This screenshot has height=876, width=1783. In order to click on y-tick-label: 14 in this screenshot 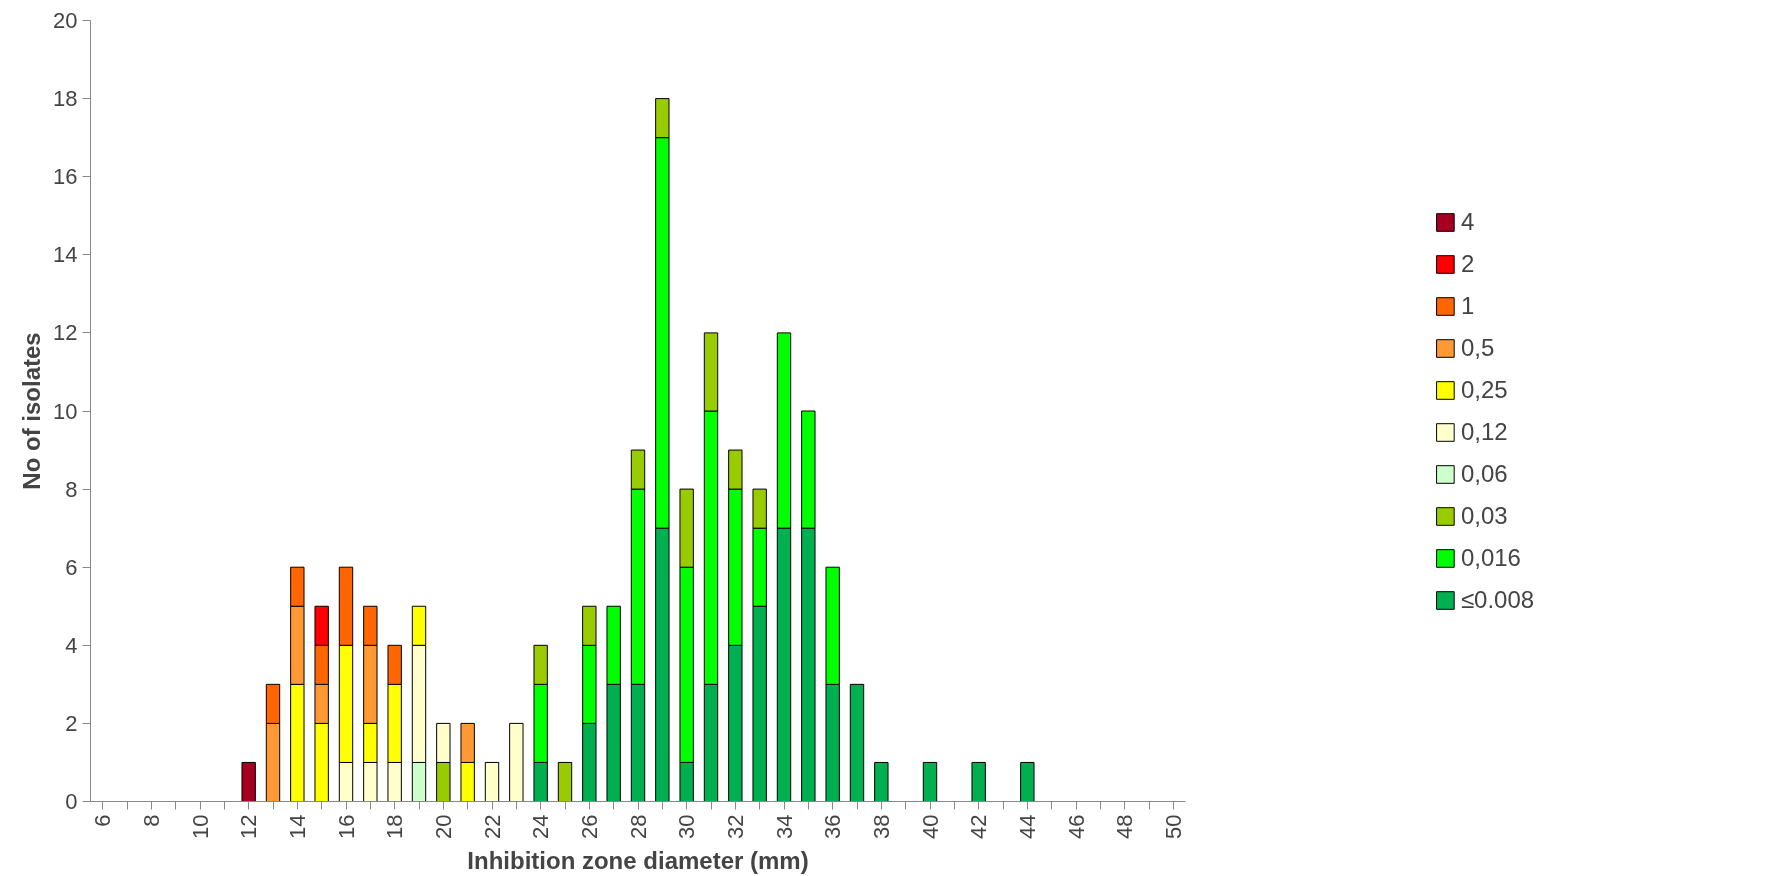, I will do `click(65, 255)`.